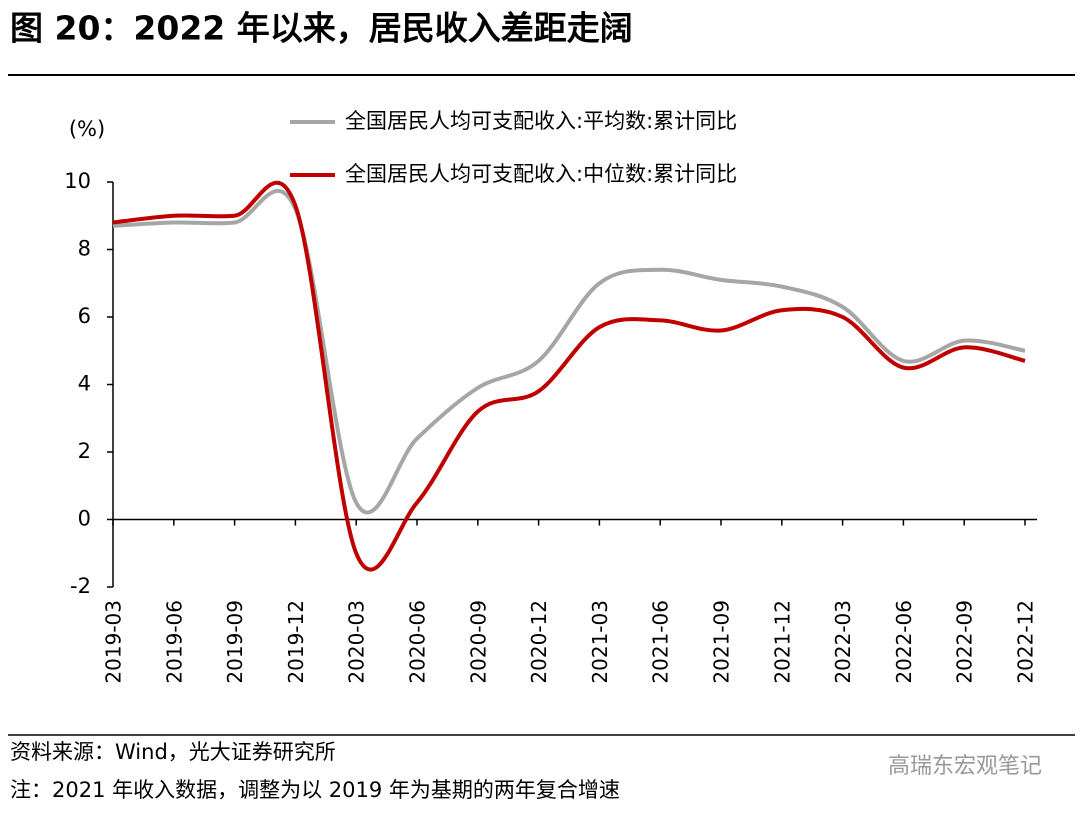 This screenshot has width=1080, height=814. Describe the element at coordinates (965, 766) in the screenshot. I see `watermark: 高瑞东宏观笔记` at that location.